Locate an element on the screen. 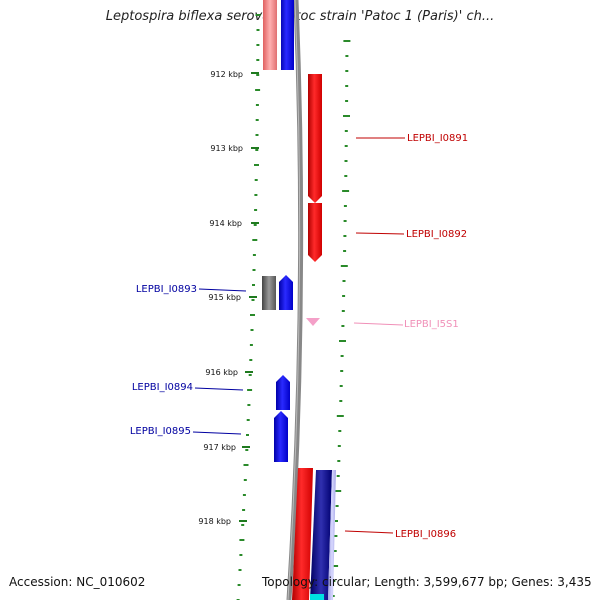  gene-label: LEPBI_I0895 is located at coordinates (160, 431).